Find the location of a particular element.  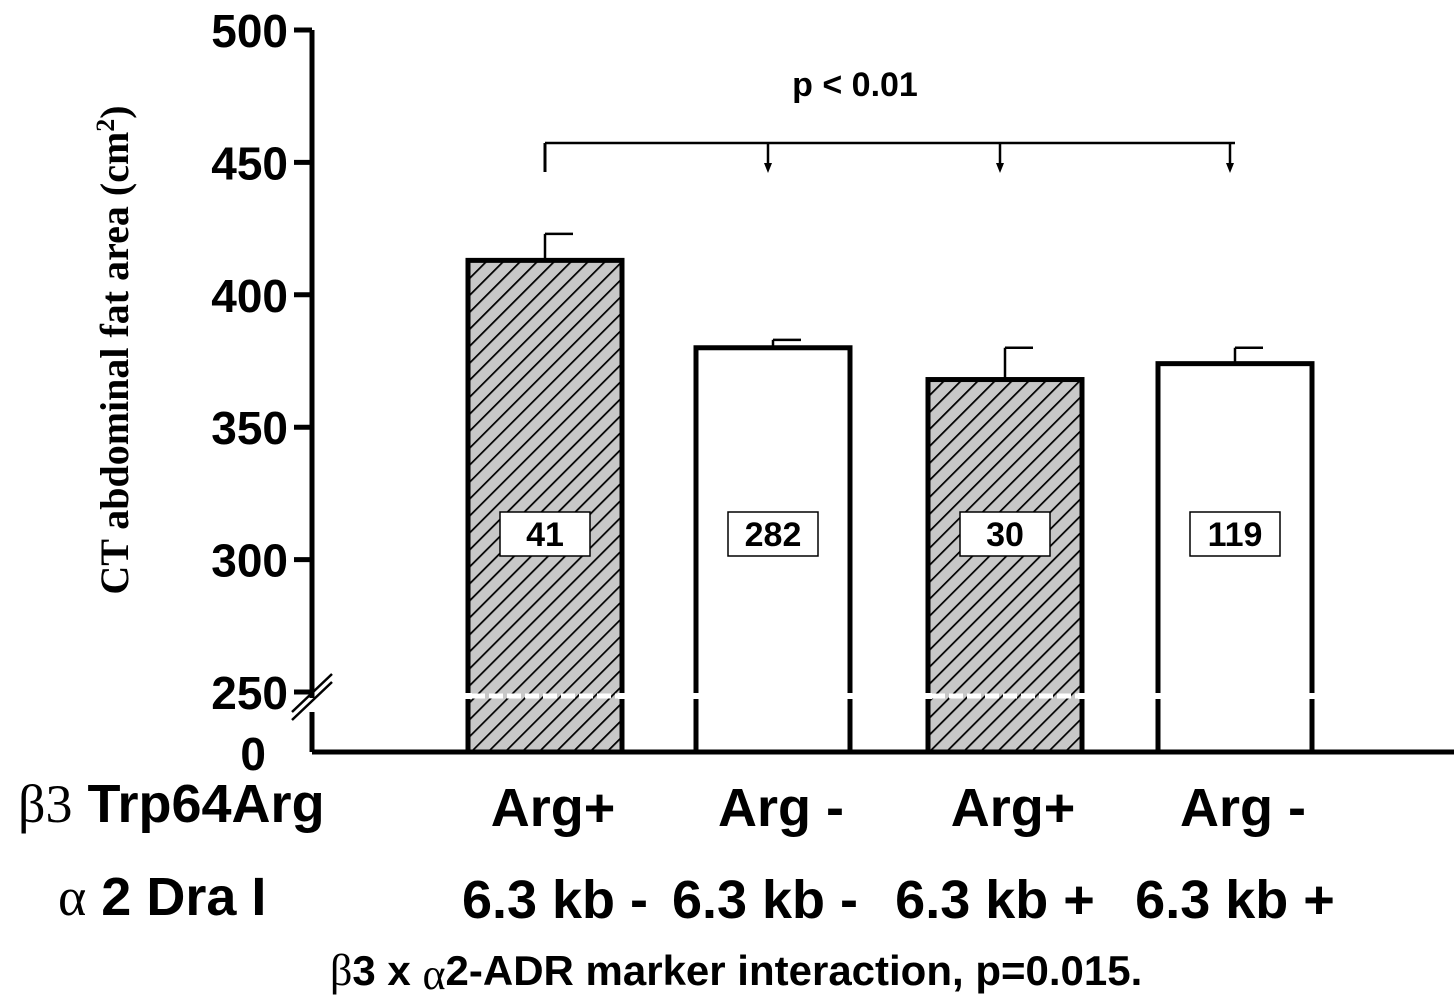

beta3-row-label: β3 Trp64Arg is located at coordinates (171, 804).